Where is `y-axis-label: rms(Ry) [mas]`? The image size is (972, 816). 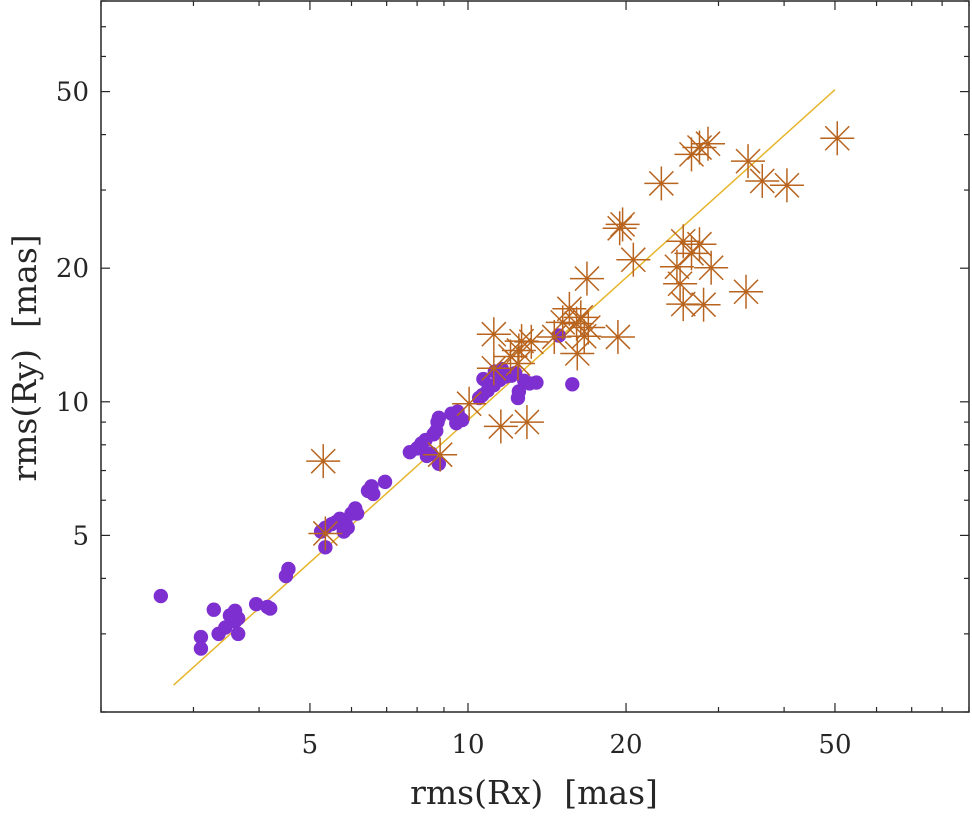 y-axis-label: rms(Ry) [mas] is located at coordinates (24, 357).